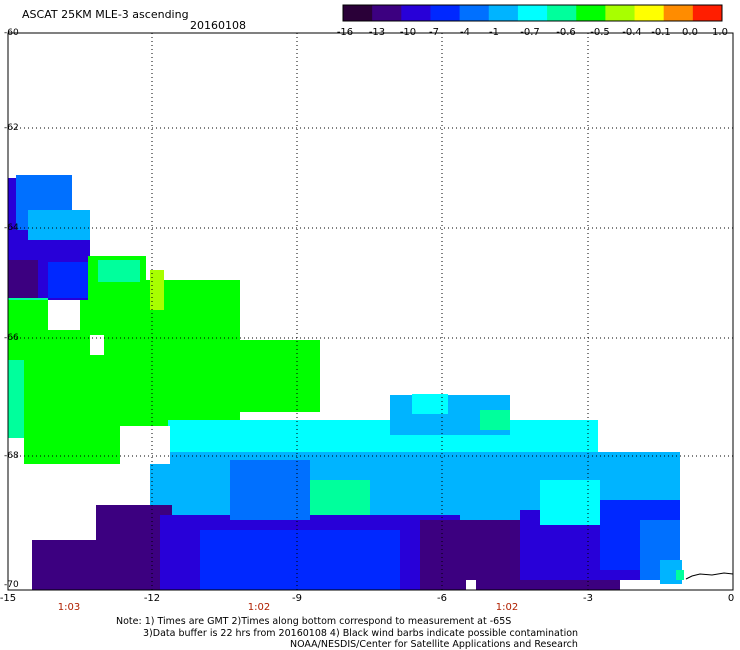 The image size is (740, 650). I want to click on product-title: ASCAT 25KM MLE-3 ascending, so click(105, 14).